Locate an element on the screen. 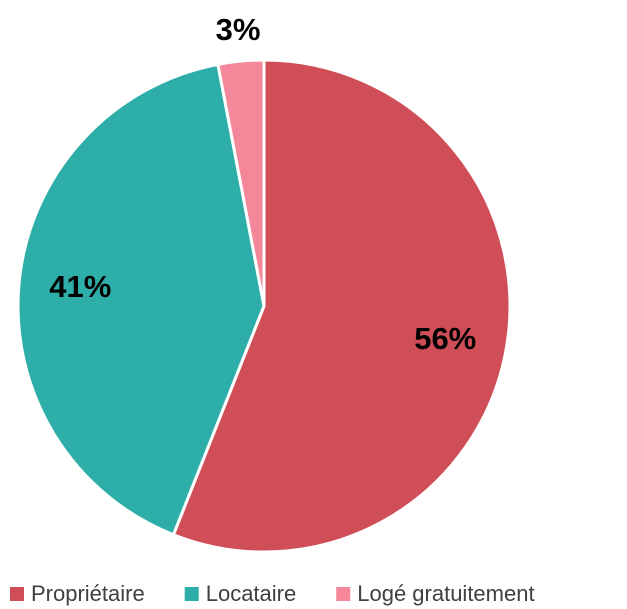  pie-slice is located at coordinates (241, 182).